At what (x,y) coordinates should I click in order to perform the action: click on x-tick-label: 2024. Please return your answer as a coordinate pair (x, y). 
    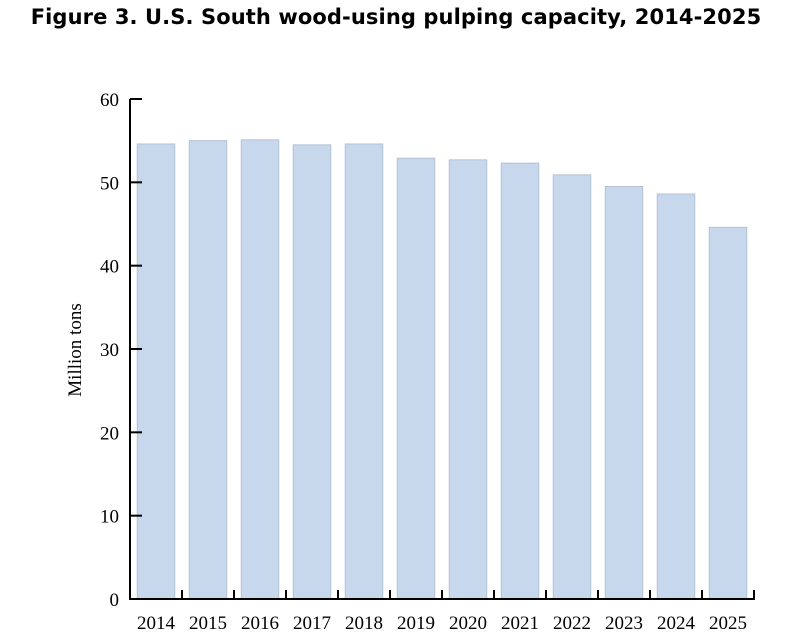
    Looking at the image, I should click on (676, 623).